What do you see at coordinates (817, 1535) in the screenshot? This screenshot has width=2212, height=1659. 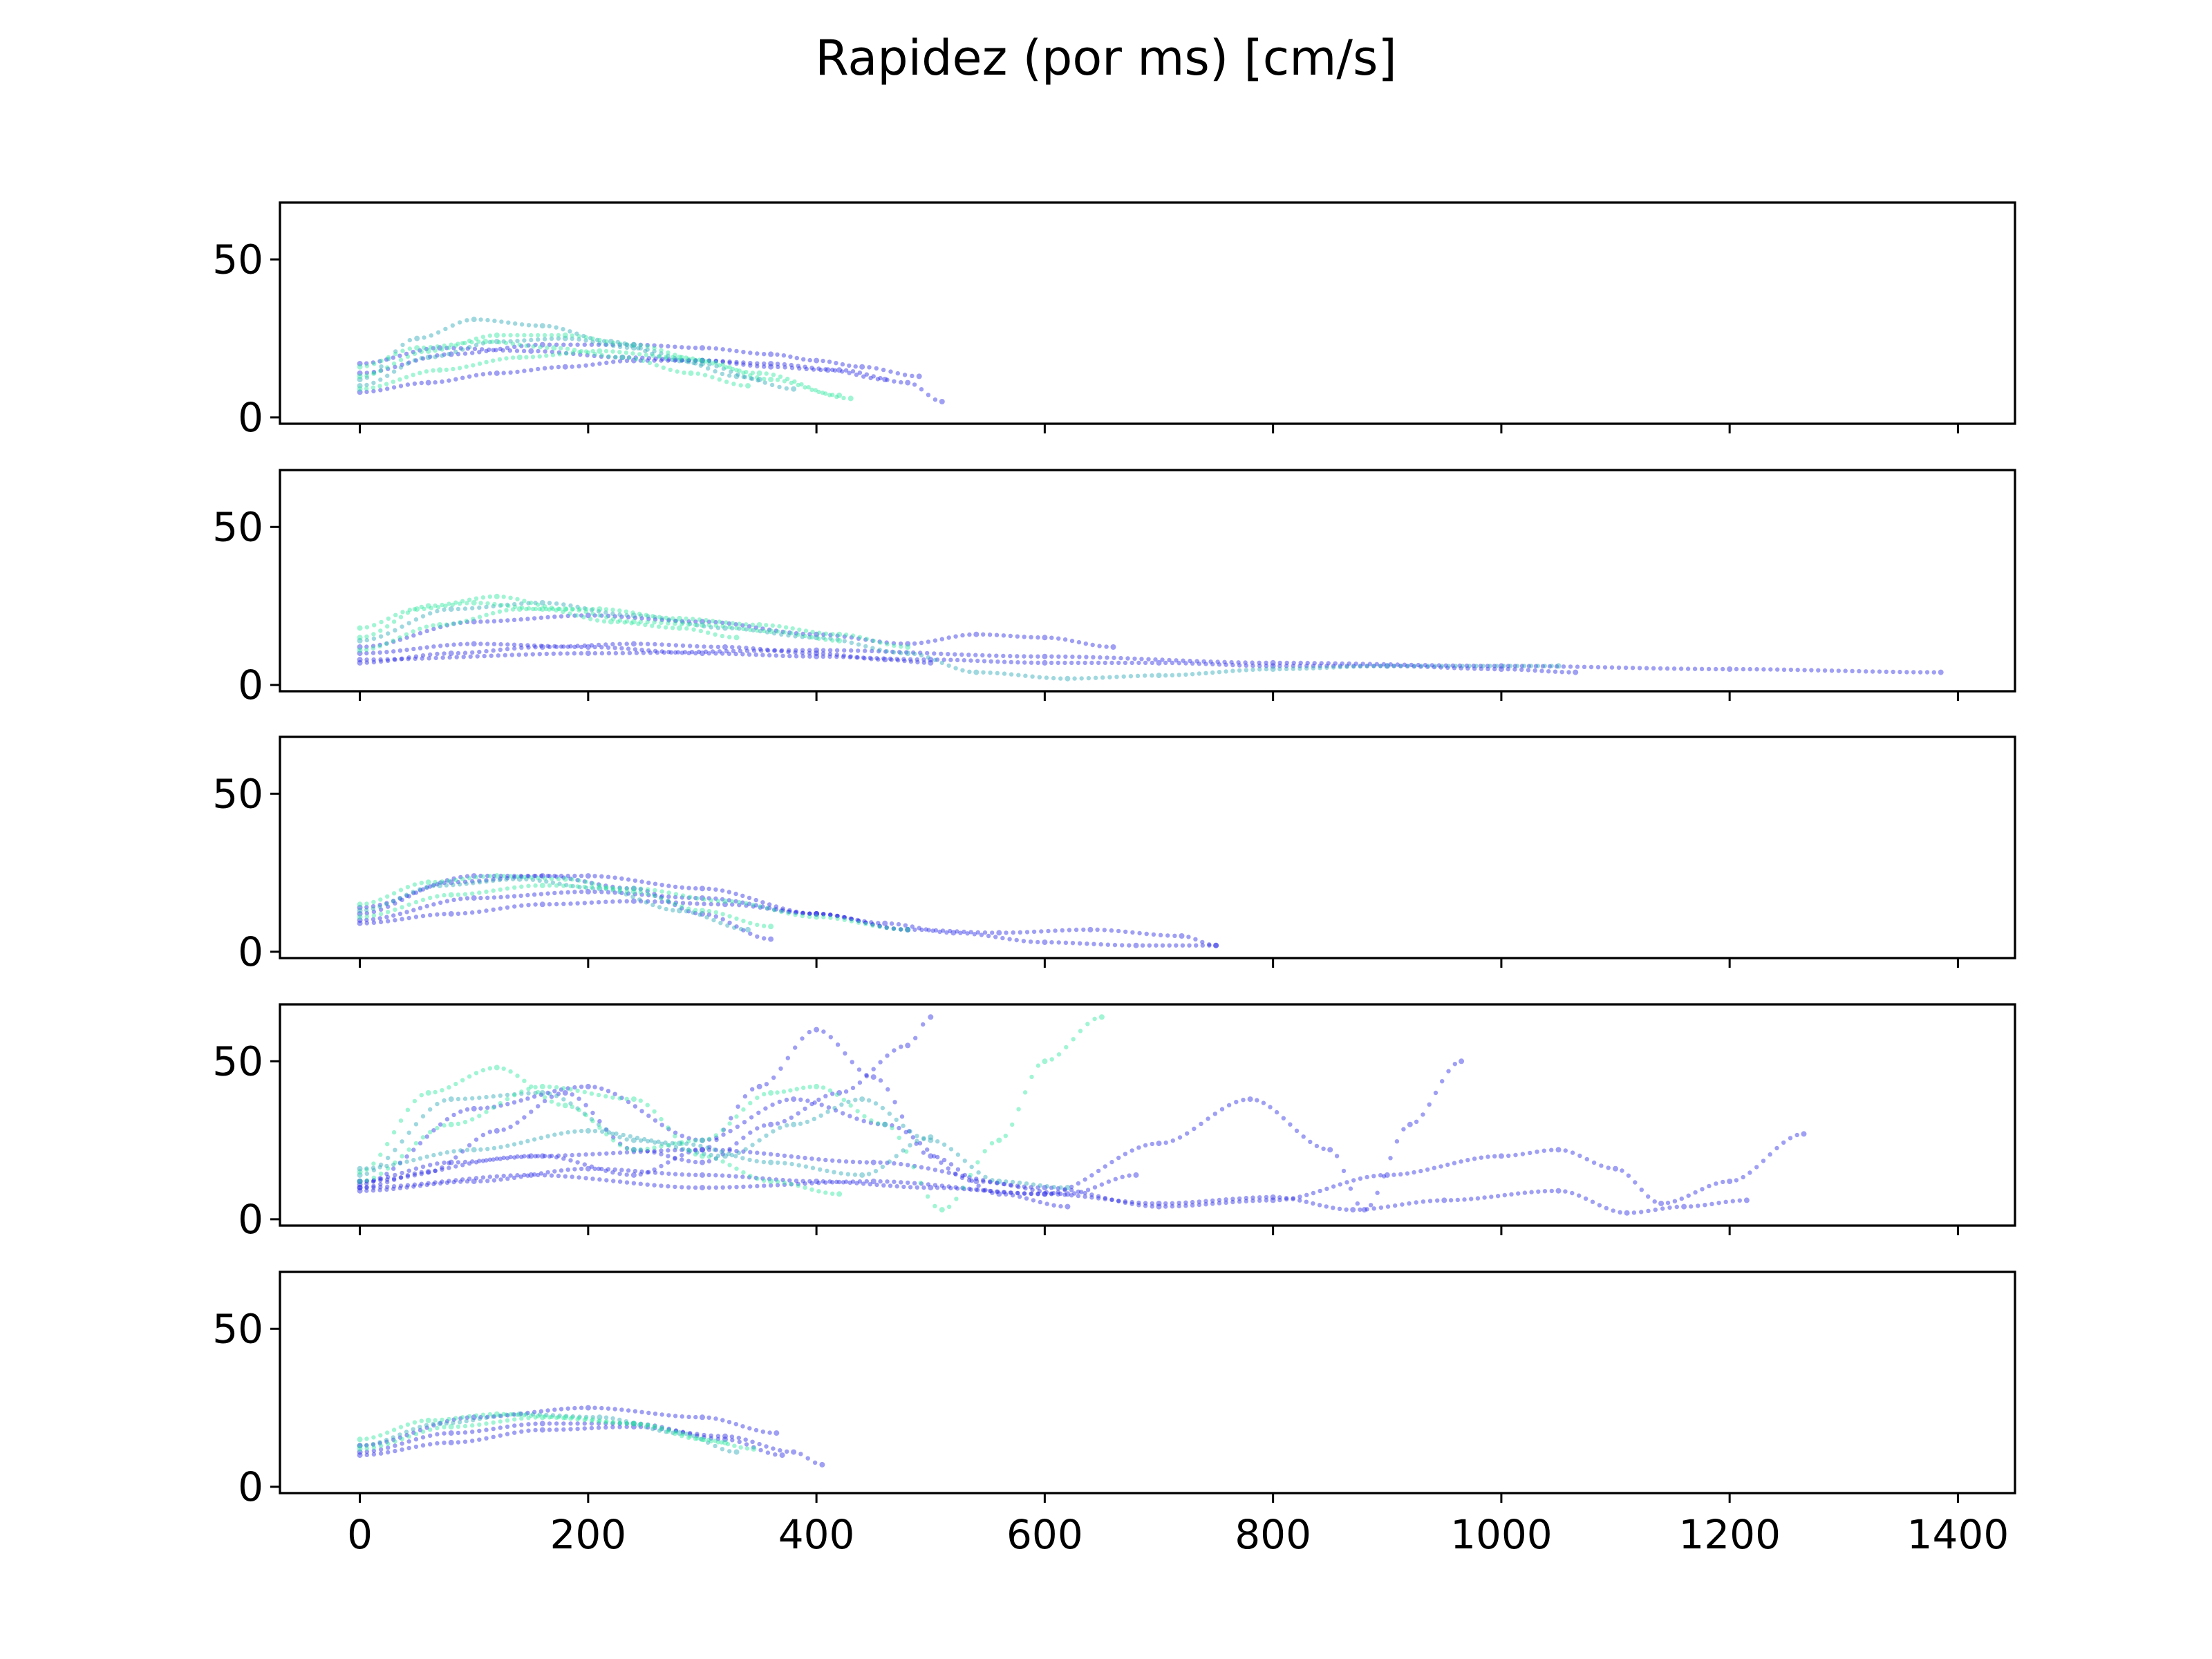 I see `x-tick-label: 400` at bounding box center [817, 1535].